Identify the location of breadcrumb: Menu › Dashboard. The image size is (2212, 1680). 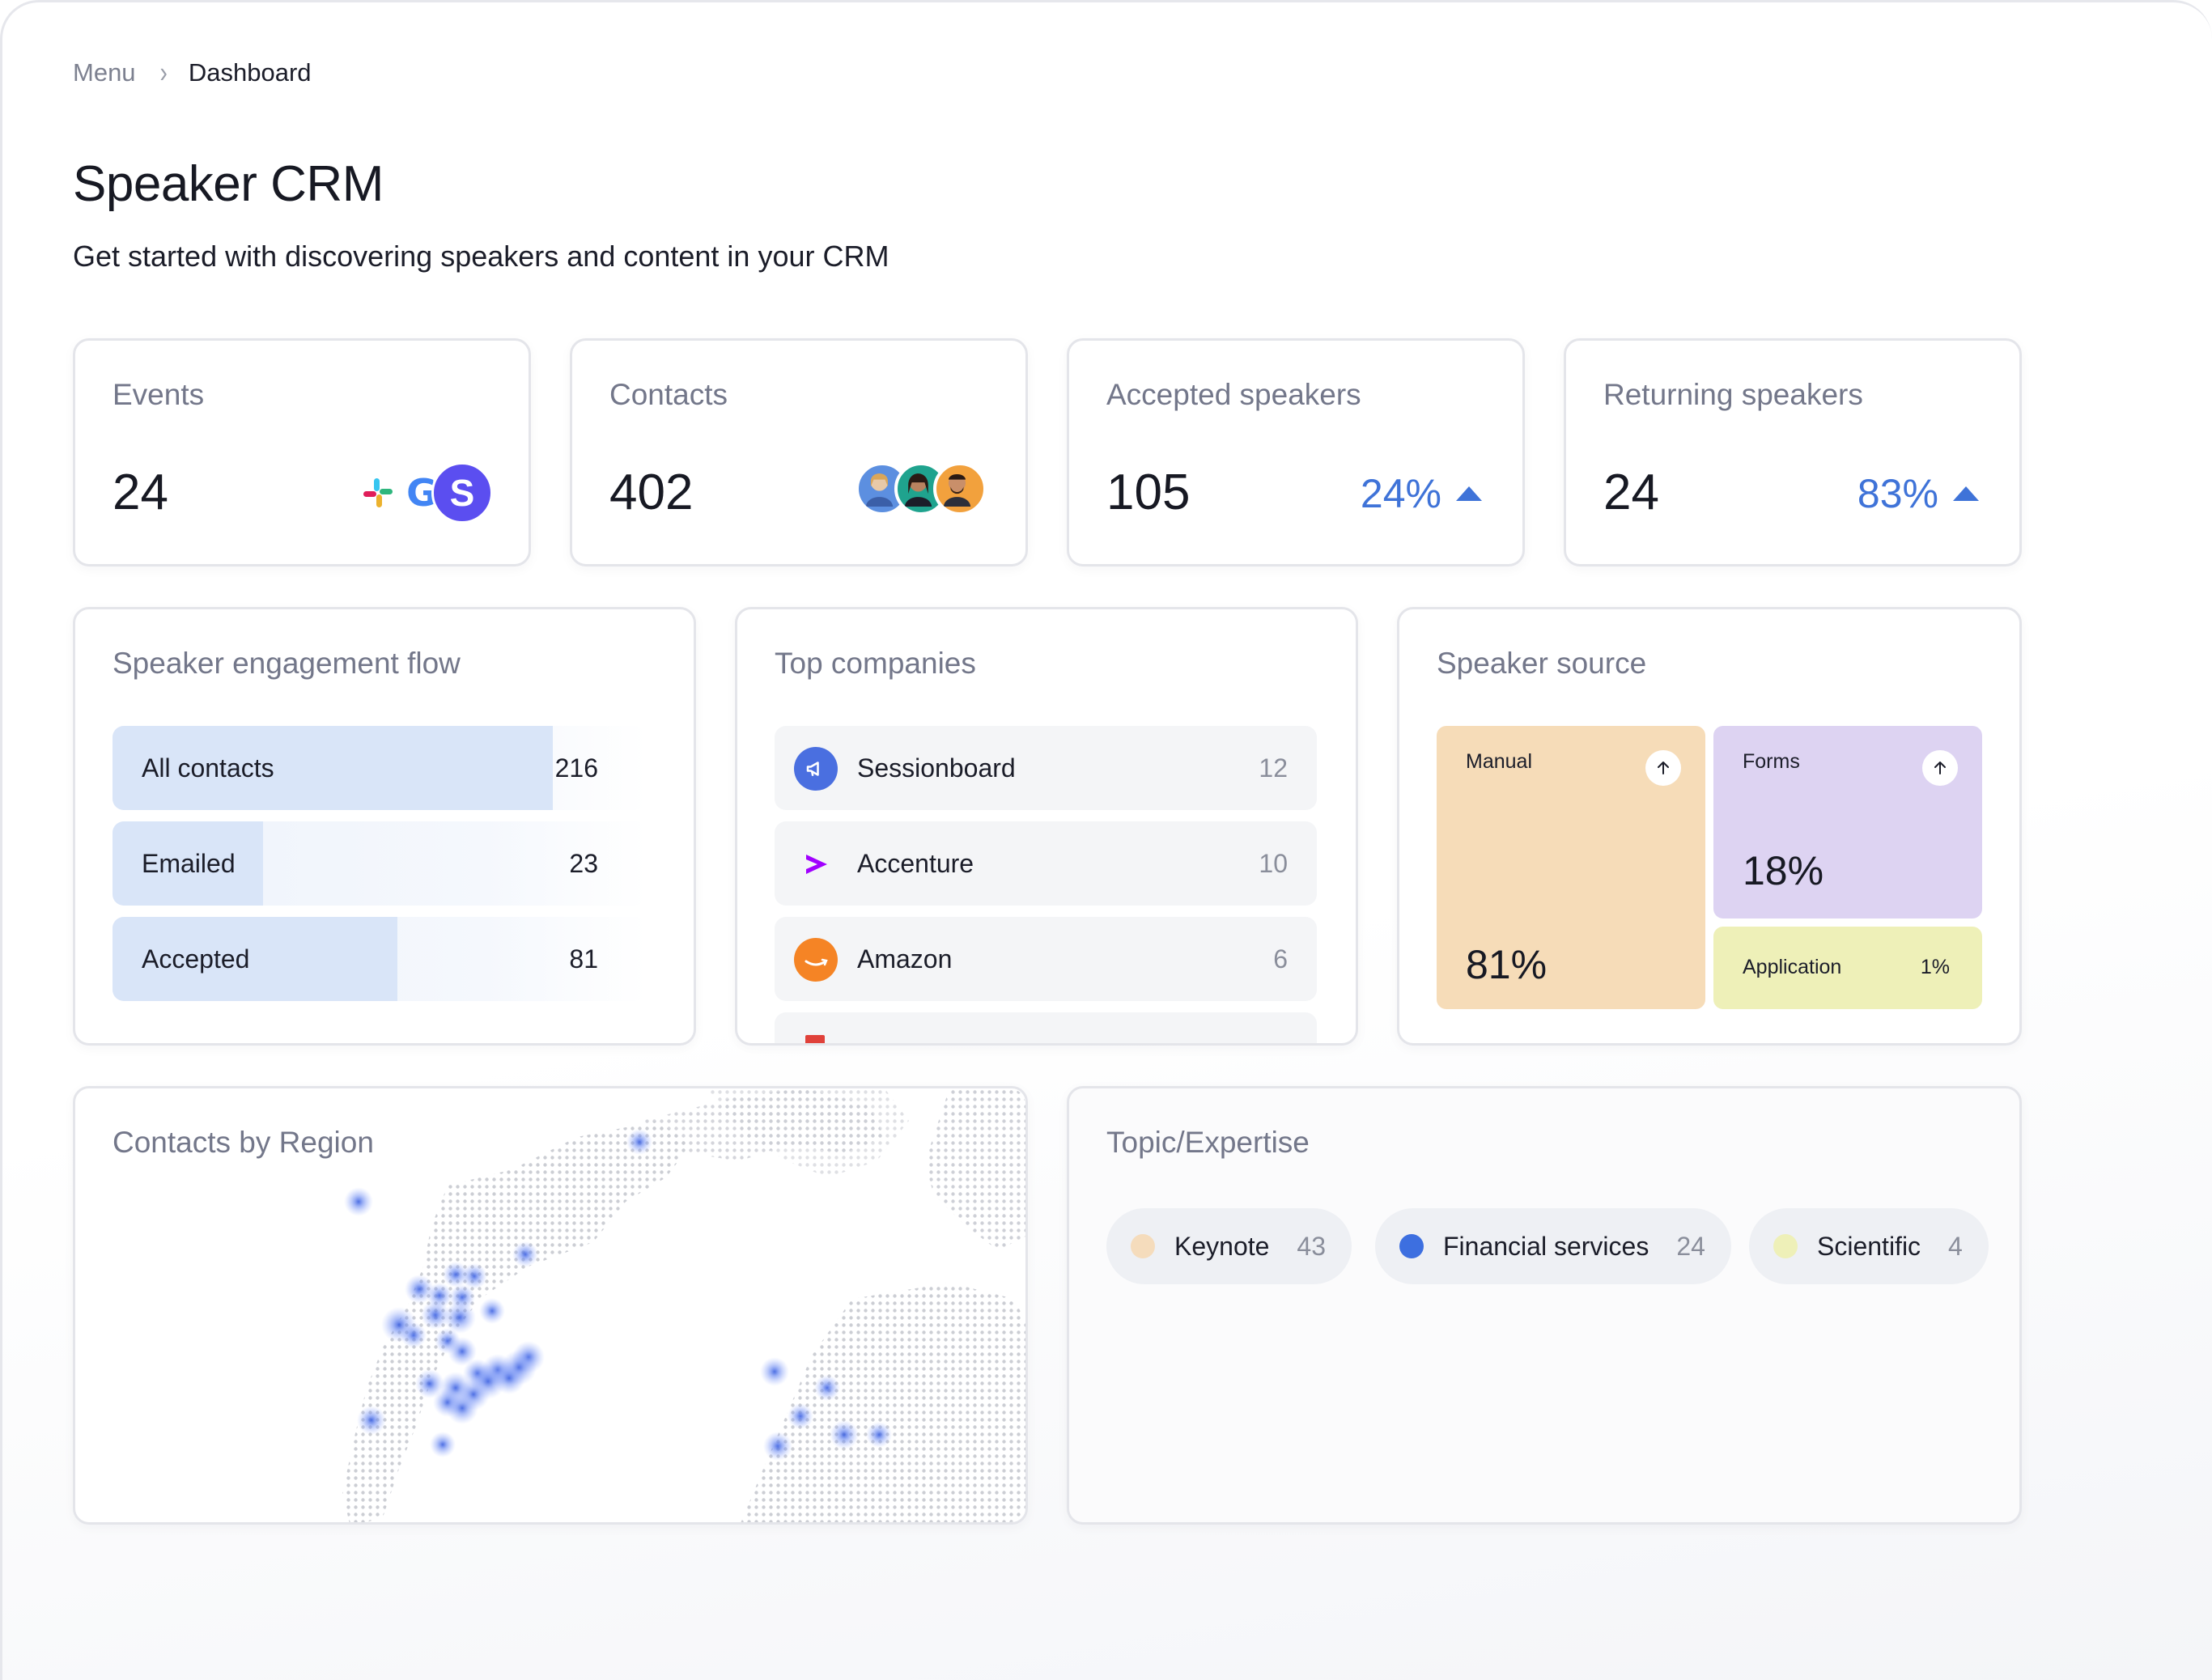
(192, 73).